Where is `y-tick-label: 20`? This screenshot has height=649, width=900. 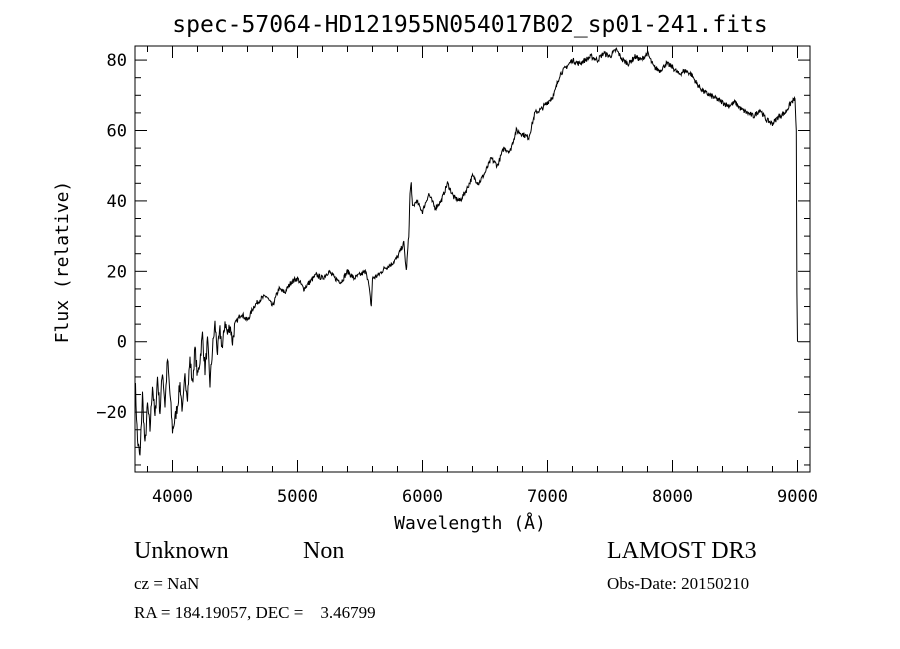 y-tick-label: 20 is located at coordinates (117, 272).